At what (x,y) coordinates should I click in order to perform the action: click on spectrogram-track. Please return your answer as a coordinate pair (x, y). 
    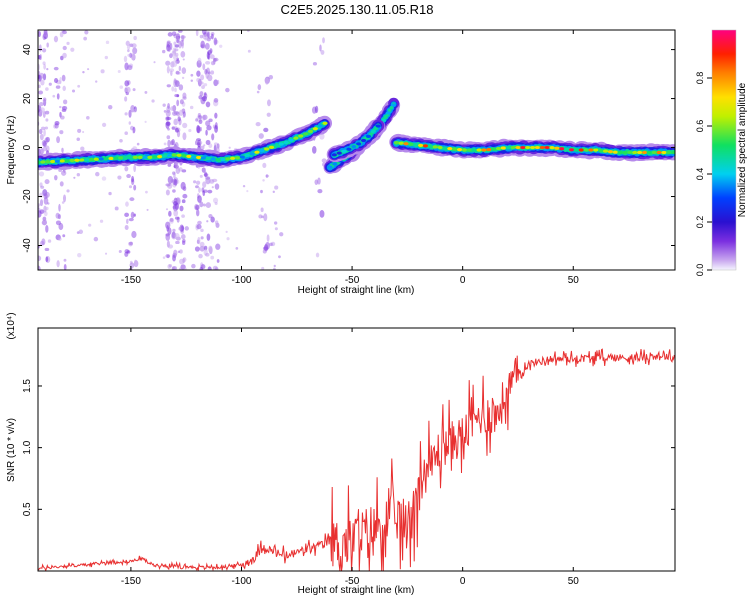
    Looking at the image, I should click on (181, 143).